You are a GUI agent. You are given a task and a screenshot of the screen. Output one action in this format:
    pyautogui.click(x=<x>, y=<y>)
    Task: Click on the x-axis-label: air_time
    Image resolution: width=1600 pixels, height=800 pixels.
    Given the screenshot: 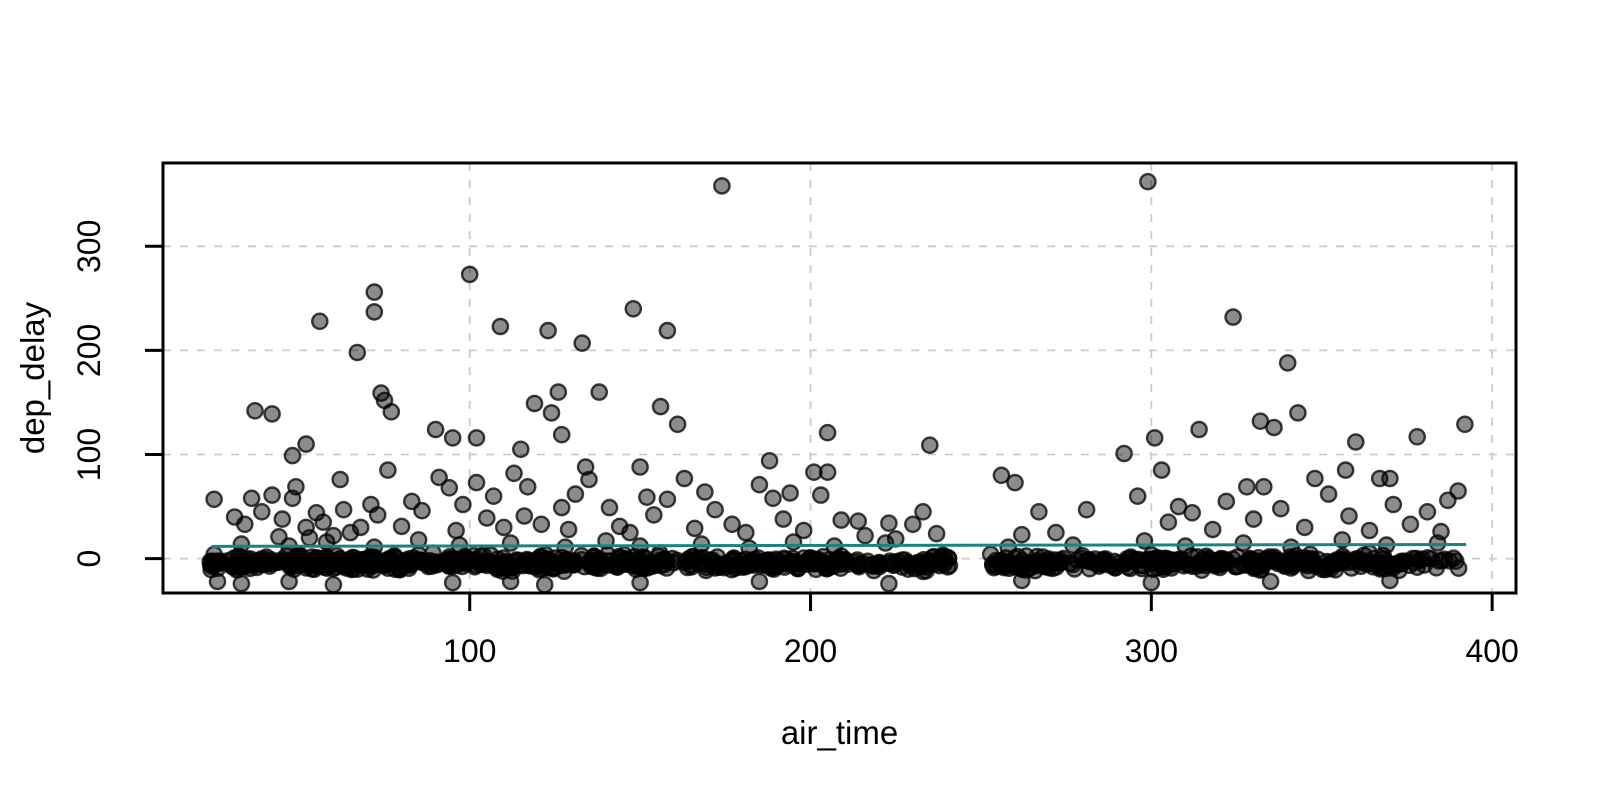 What is the action you would take?
    pyautogui.click(x=839, y=732)
    